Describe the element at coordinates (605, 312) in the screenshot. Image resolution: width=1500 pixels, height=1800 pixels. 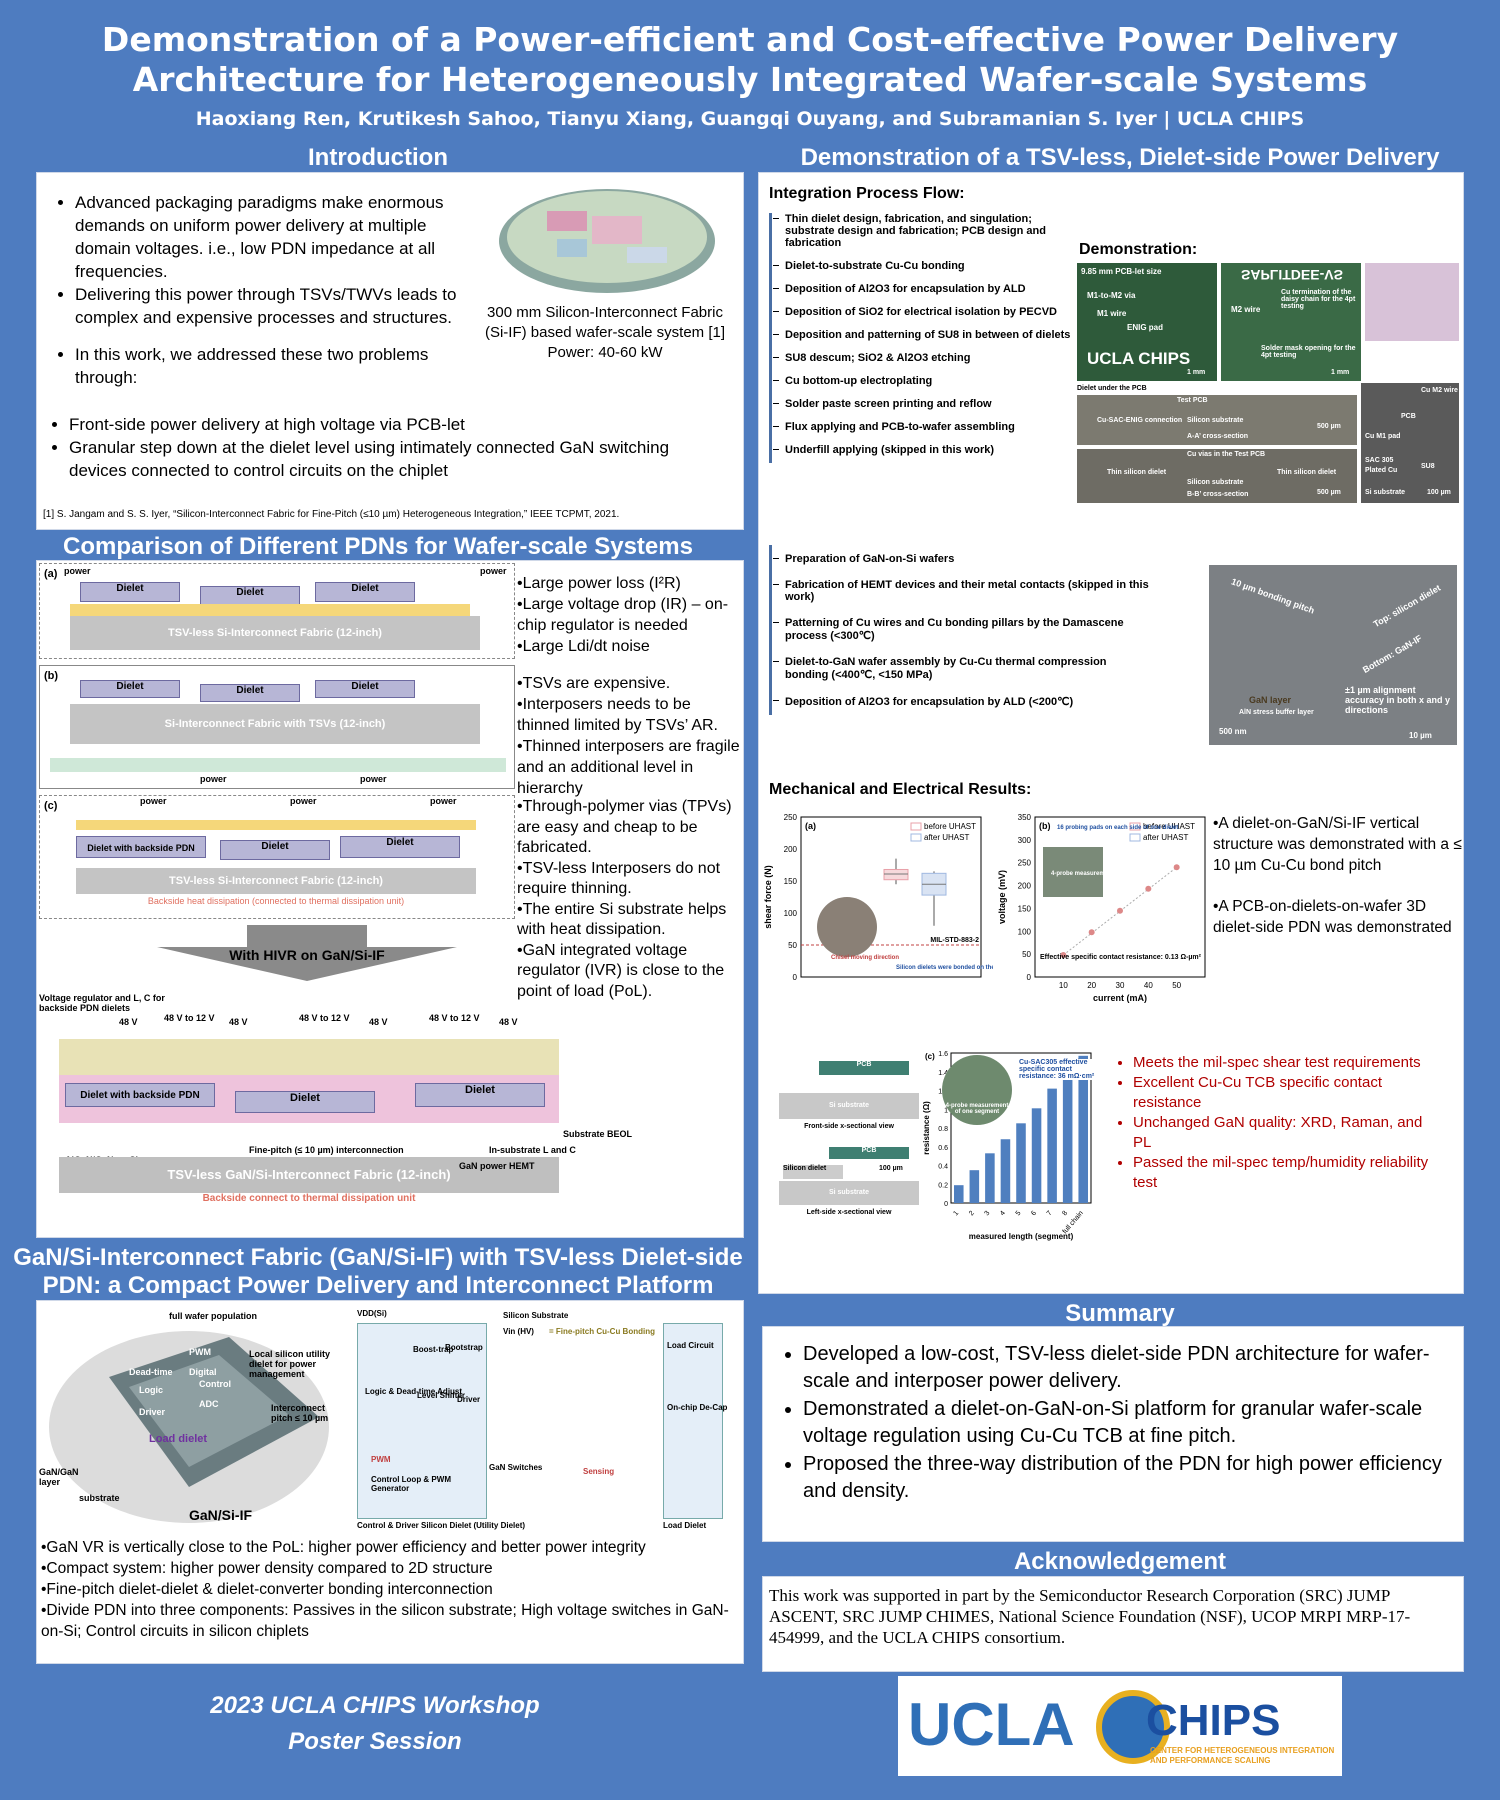
I see `caption-line: 300 mm Silicon-Interconnect Fabric` at that location.